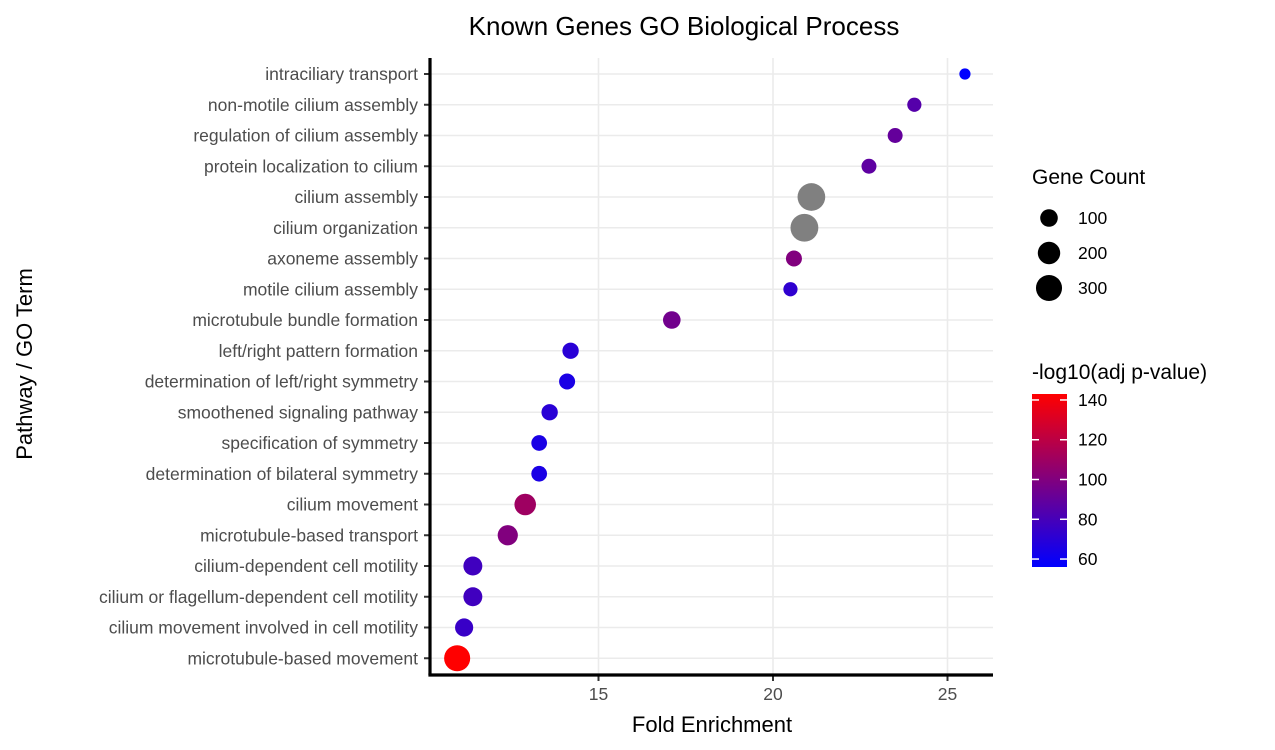 This screenshot has width=1275, height=750. Describe the element at coordinates (1088, 559) in the screenshot. I see `colorbar-label: 60` at that location.